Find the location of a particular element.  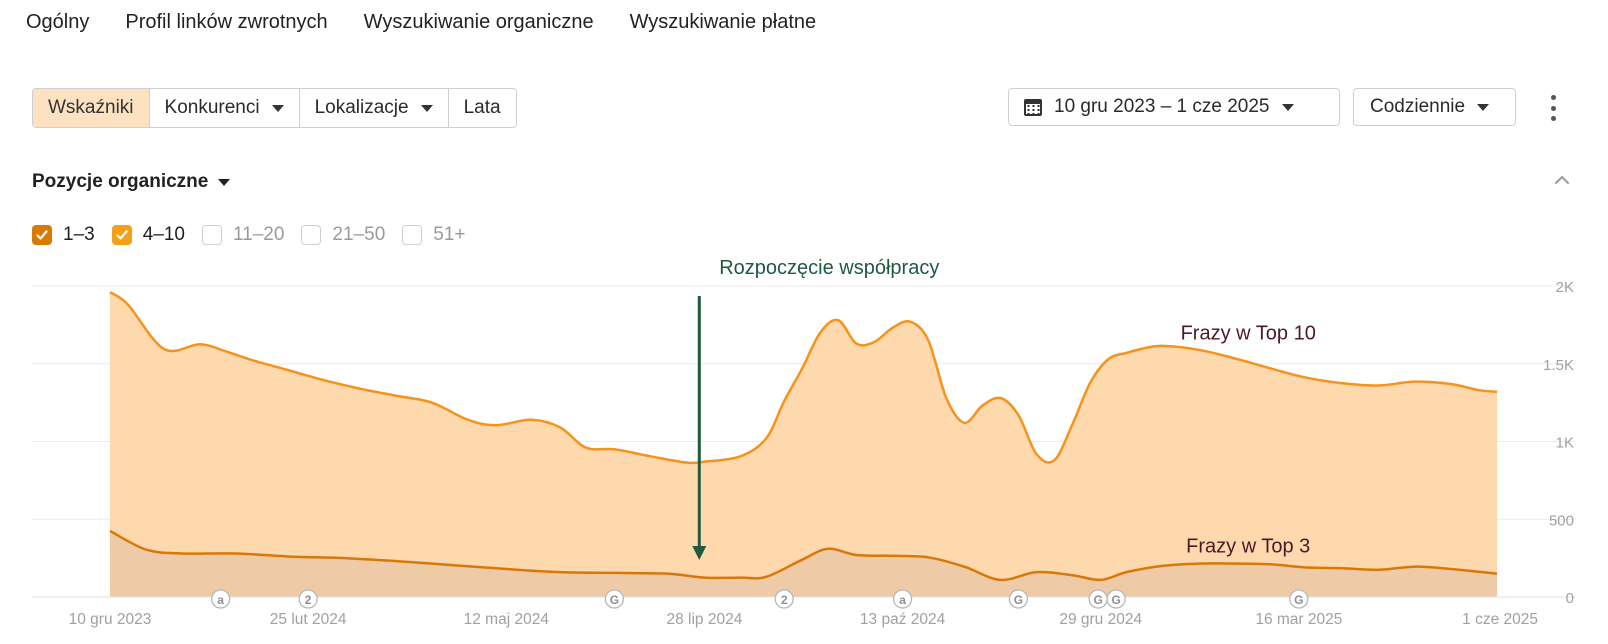

section-title-dropdown: Pozycje organiczne is located at coordinates (131, 182).